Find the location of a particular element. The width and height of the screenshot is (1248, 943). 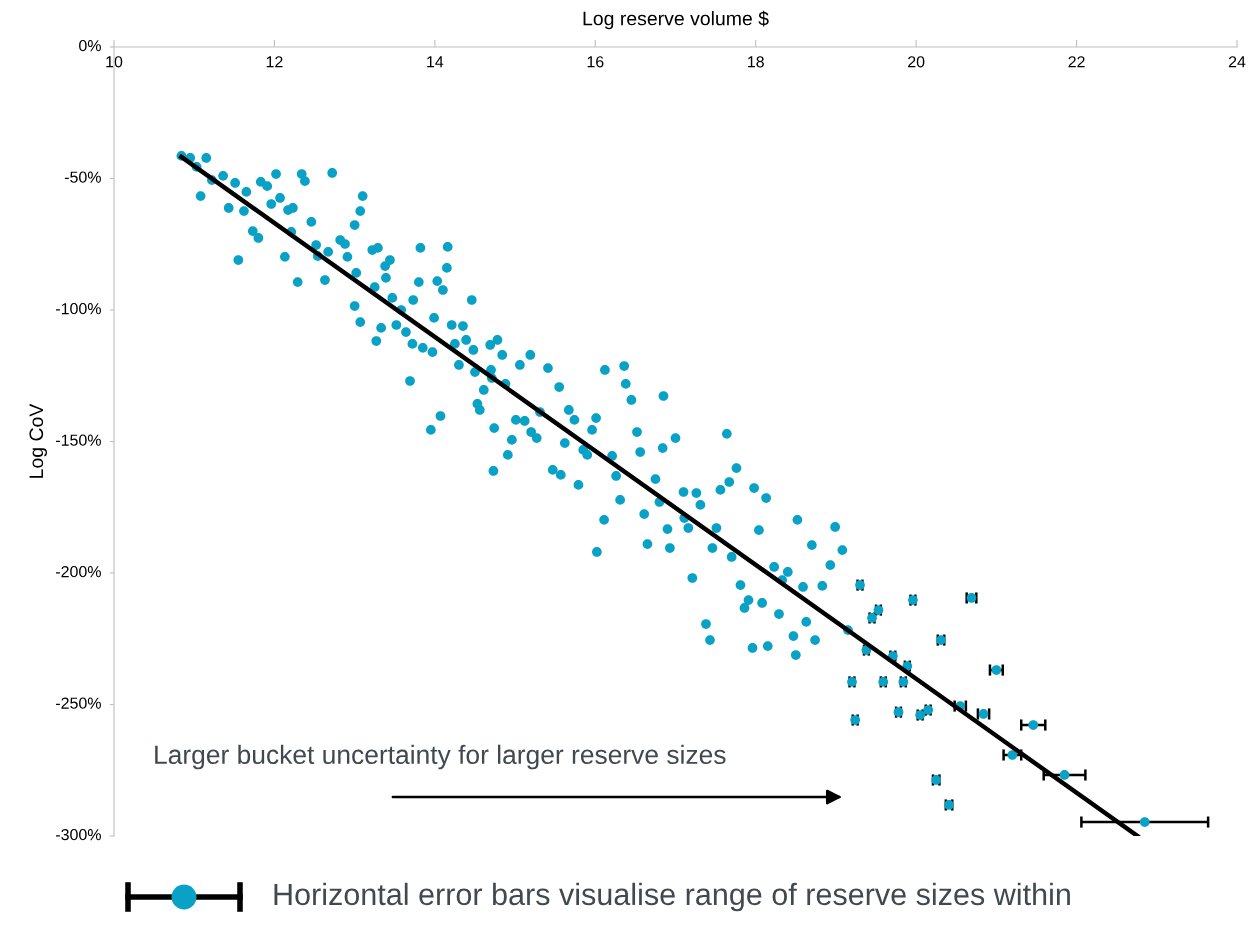

y-tick-label: -150% is located at coordinates (78, 440).